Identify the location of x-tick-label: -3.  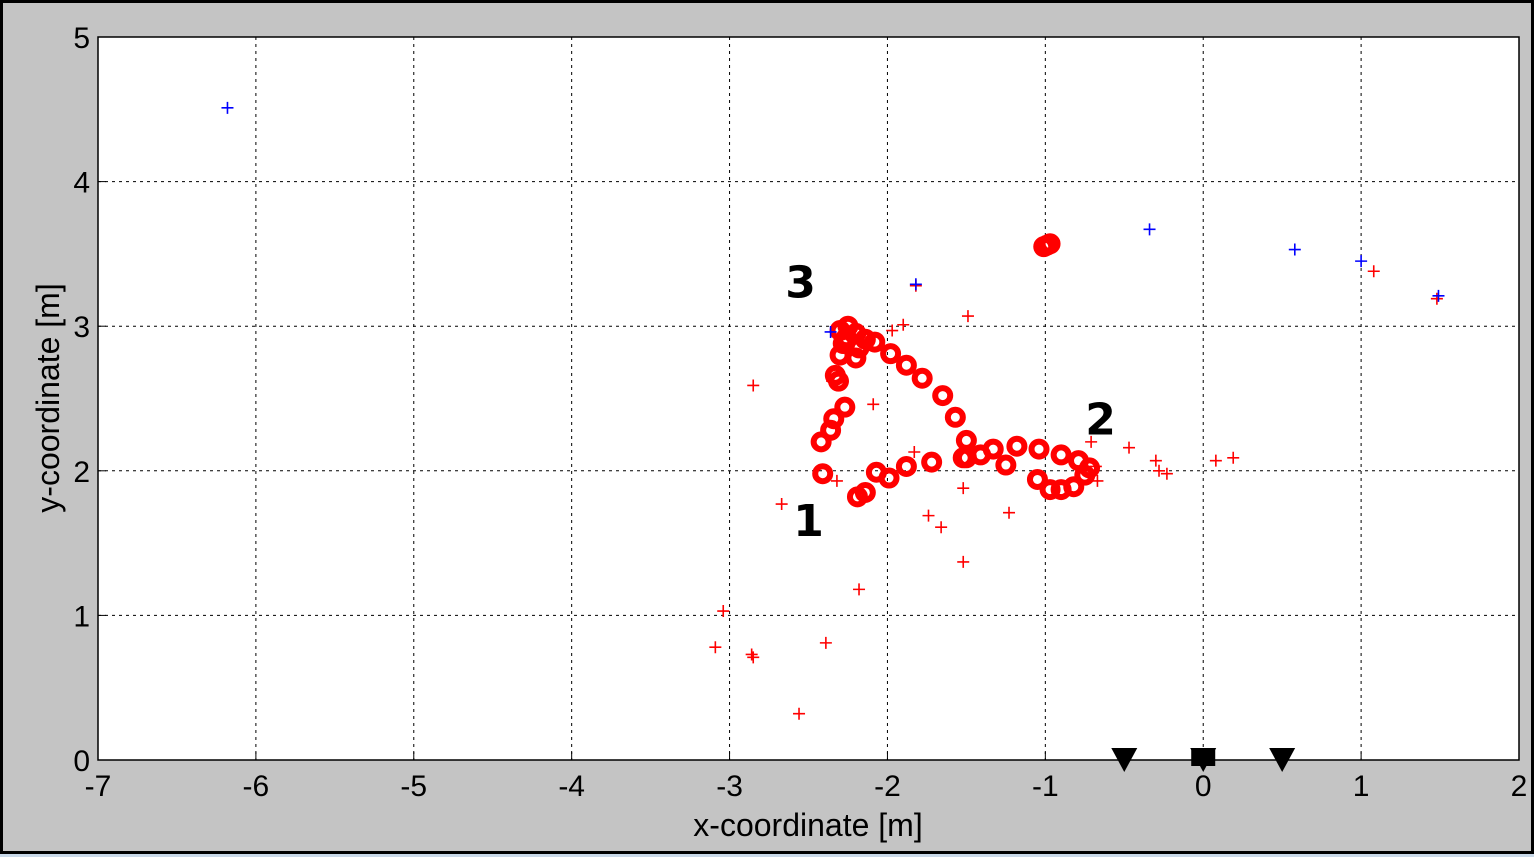
(729, 786).